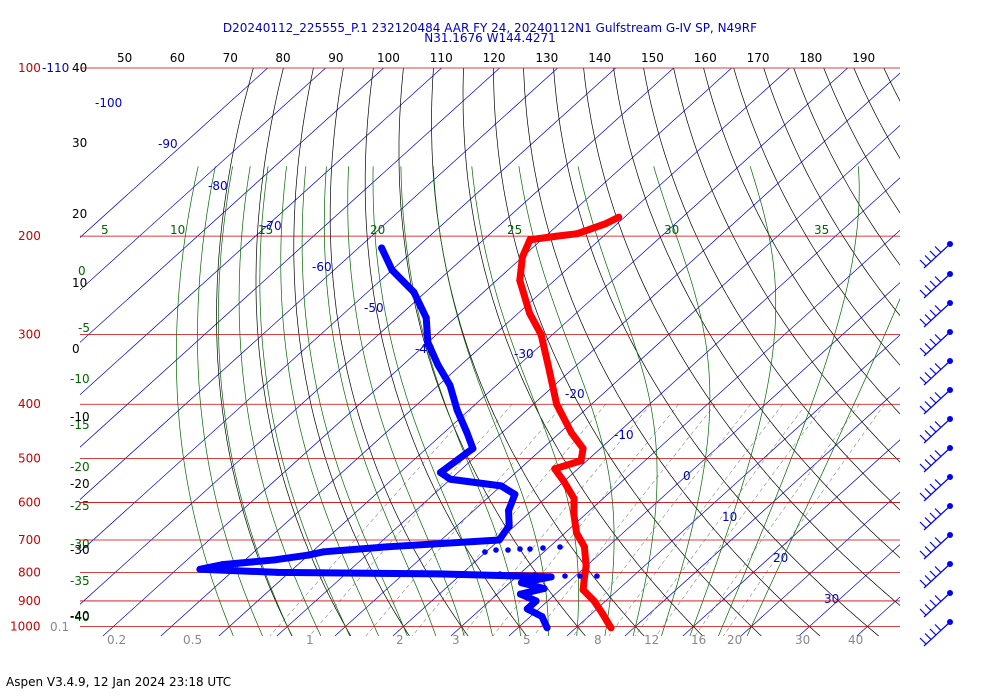 This screenshot has width=1000, height=700. Describe the element at coordinates (265, 230) in the screenshot. I see `moist-adiabat-label: 15` at that location.